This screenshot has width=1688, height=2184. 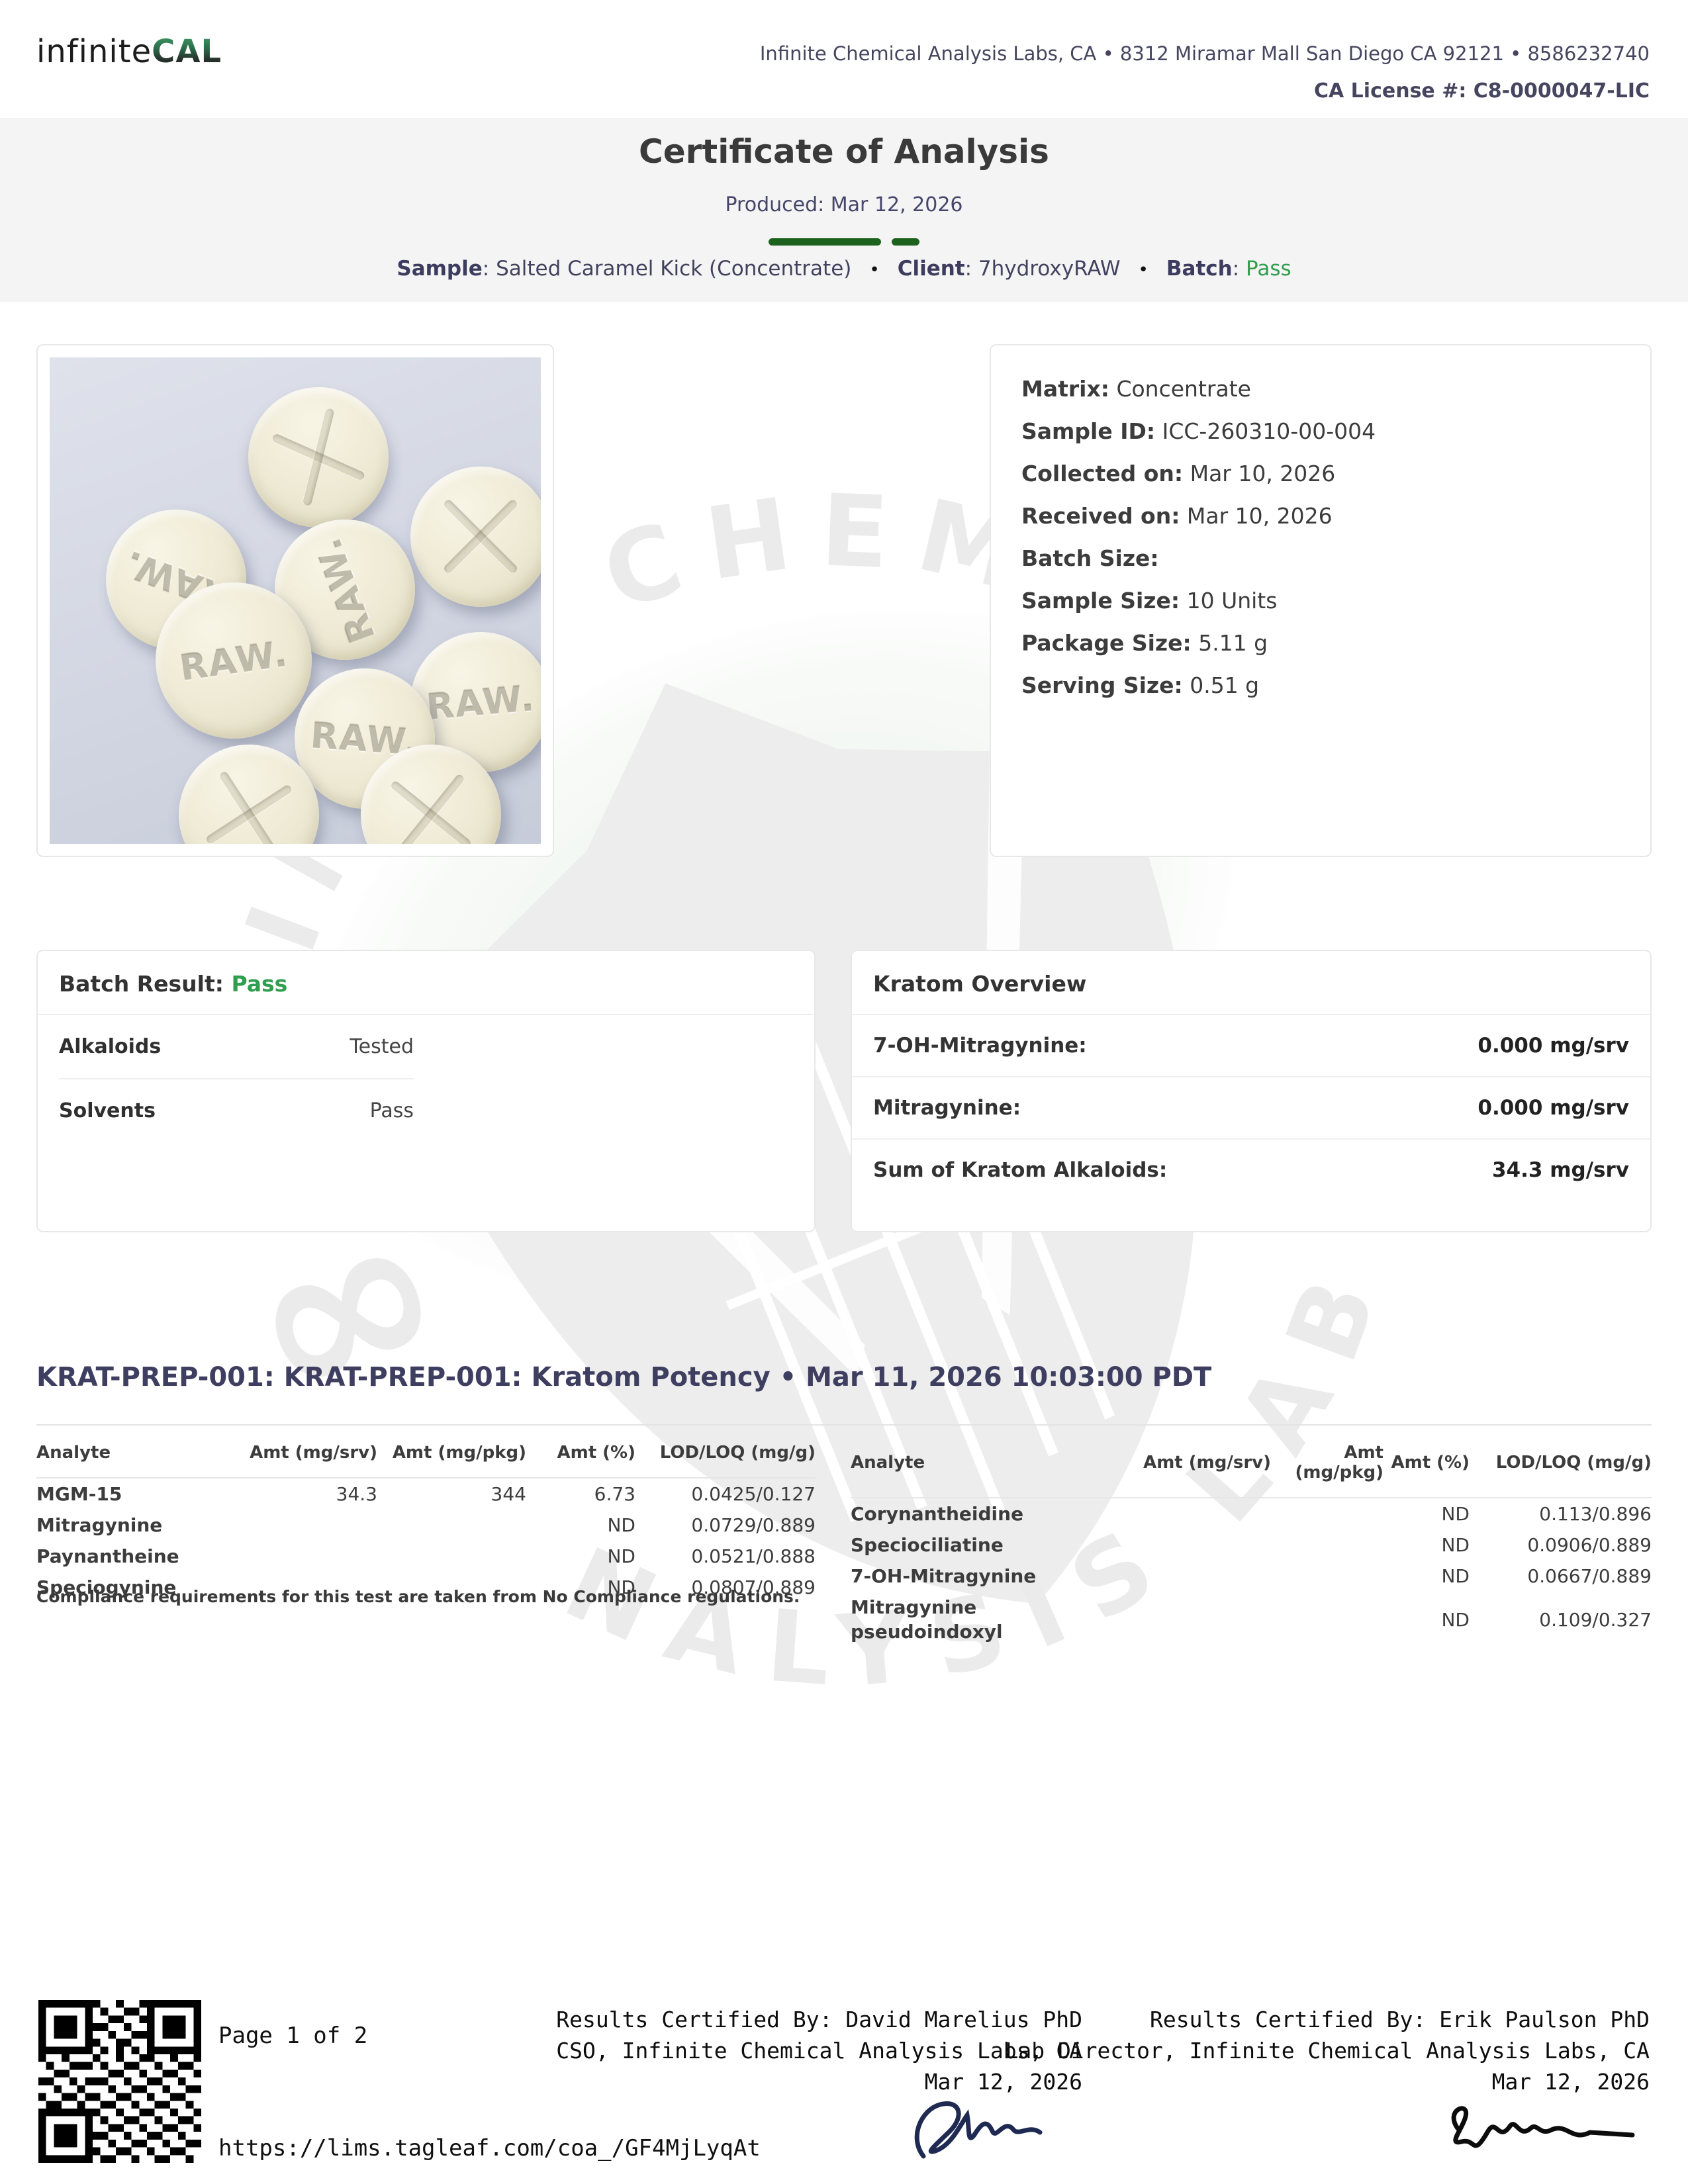 What do you see at coordinates (236, 1110) in the screenshot?
I see `result-row-solvents: Solvents Pass` at bounding box center [236, 1110].